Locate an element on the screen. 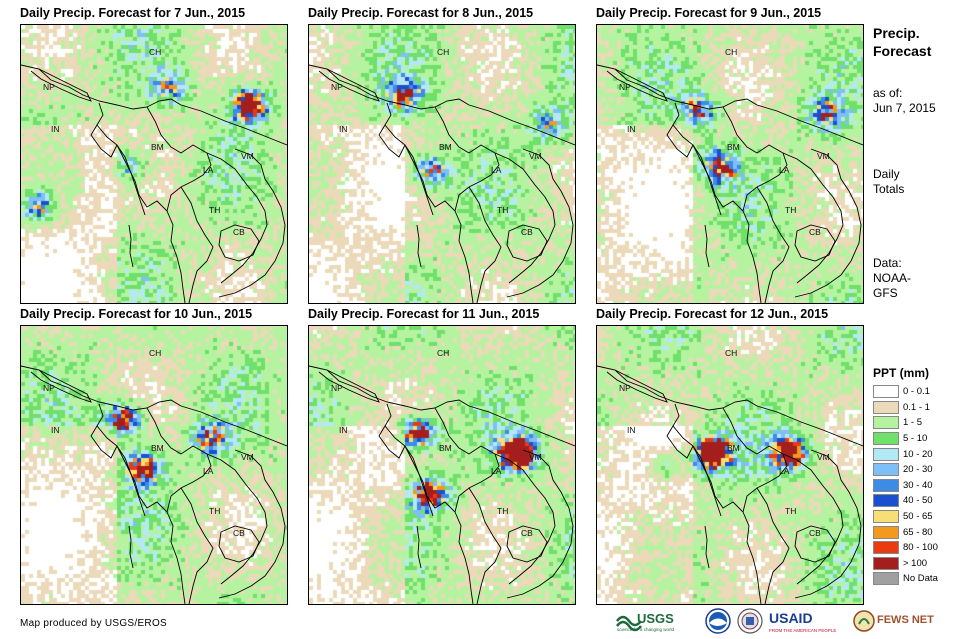  legend-label: 10 - 20 is located at coordinates (918, 454).